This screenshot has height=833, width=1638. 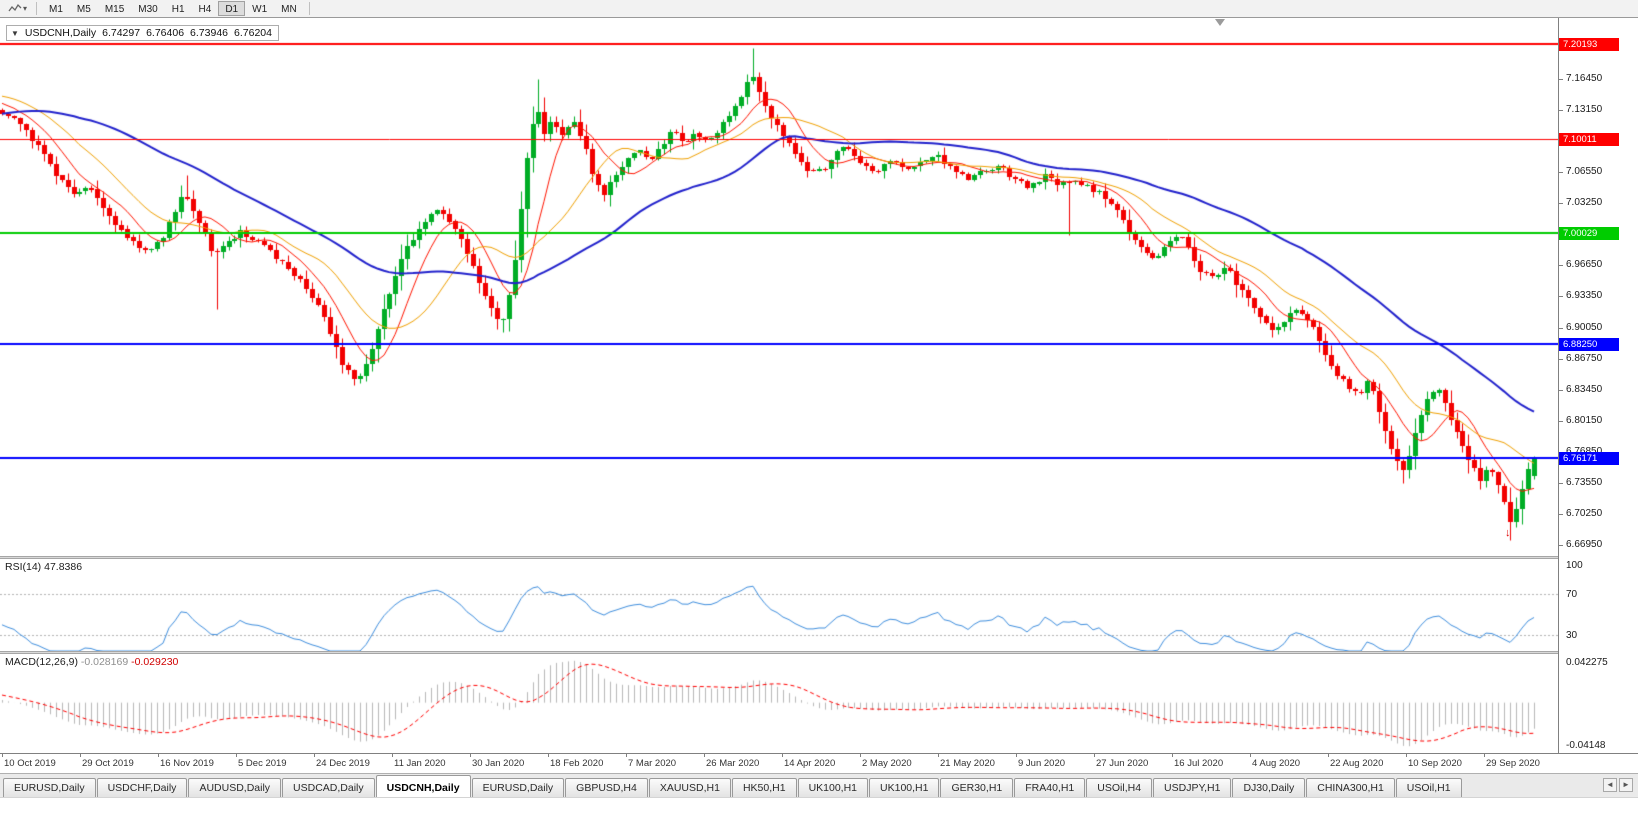 What do you see at coordinates (1584, 544) in the screenshot?
I see `price-axis-label: 6.66950` at bounding box center [1584, 544].